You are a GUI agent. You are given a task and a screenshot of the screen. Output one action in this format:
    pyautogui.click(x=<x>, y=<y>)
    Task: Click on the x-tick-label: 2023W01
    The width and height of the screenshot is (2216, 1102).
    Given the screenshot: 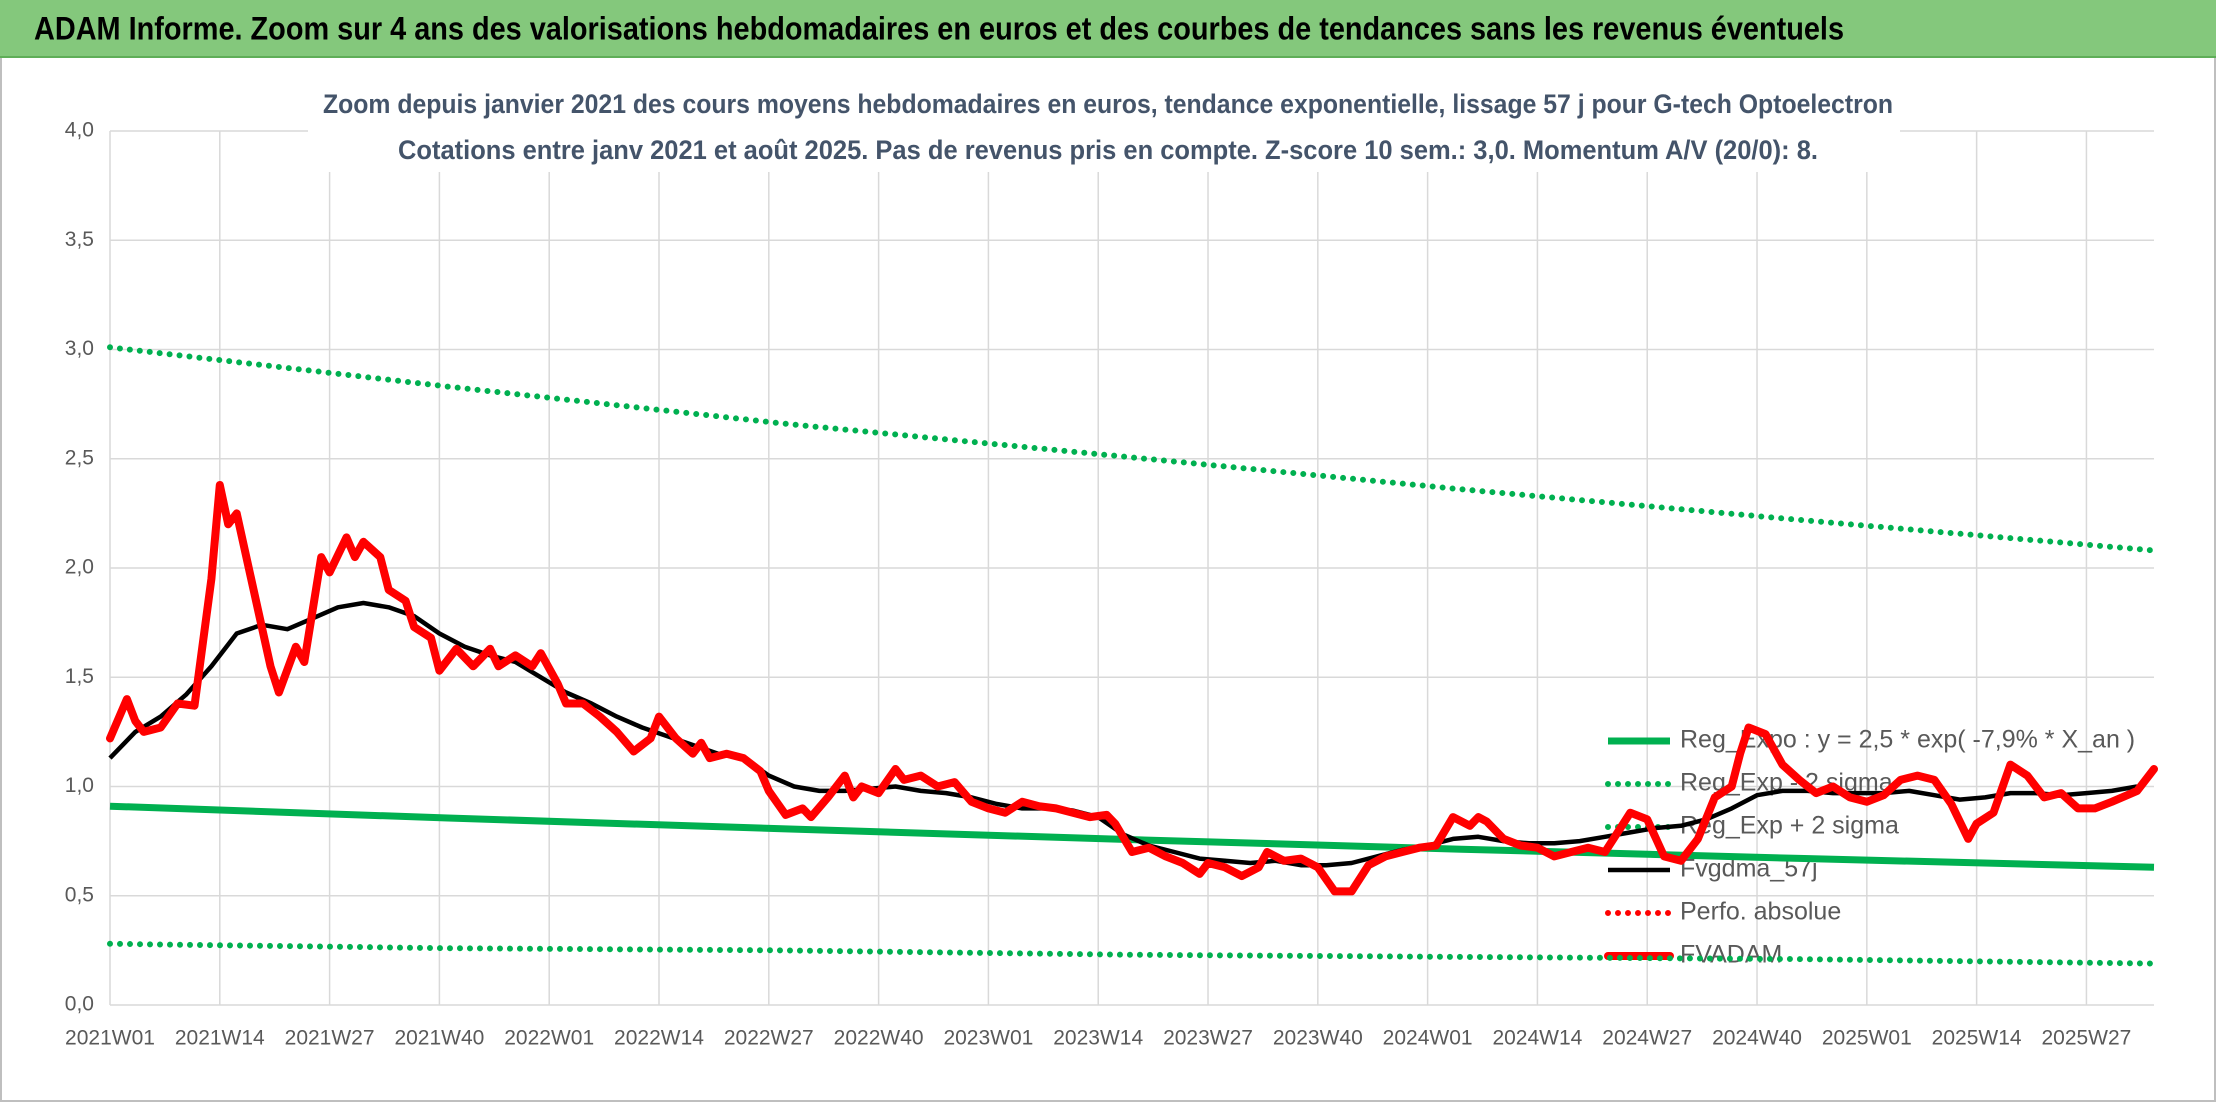 What is the action you would take?
    pyautogui.click(x=988, y=1038)
    